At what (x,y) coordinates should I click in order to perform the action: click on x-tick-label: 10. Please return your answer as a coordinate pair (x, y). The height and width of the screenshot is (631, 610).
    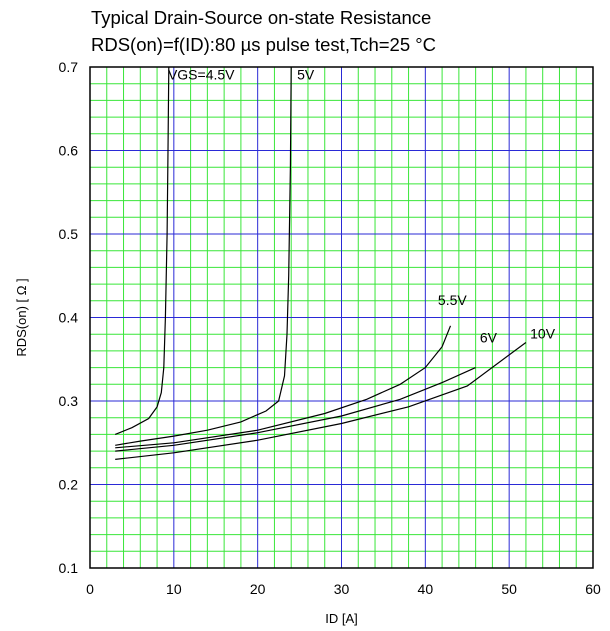
    Looking at the image, I should click on (174, 589).